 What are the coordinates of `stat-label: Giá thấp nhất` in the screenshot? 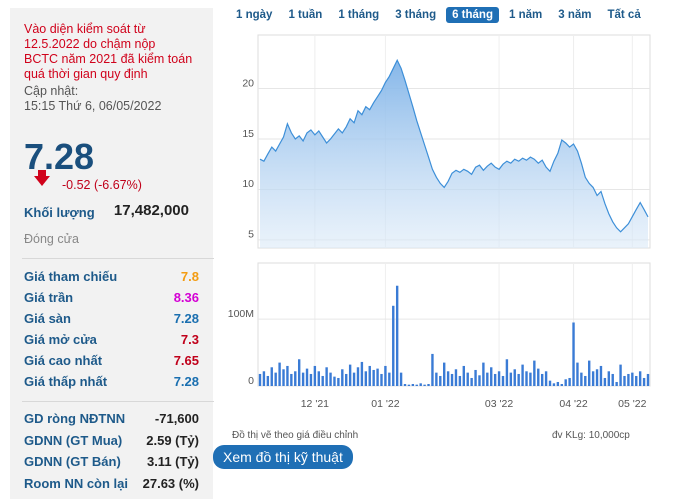 It's located at (66, 381).